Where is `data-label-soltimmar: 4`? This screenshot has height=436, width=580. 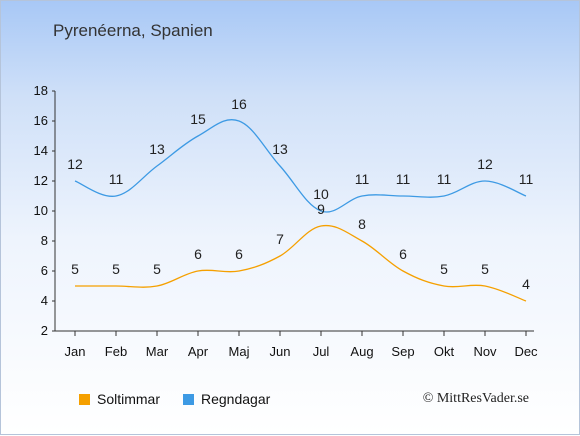 data-label-soltimmar: 4 is located at coordinates (526, 284).